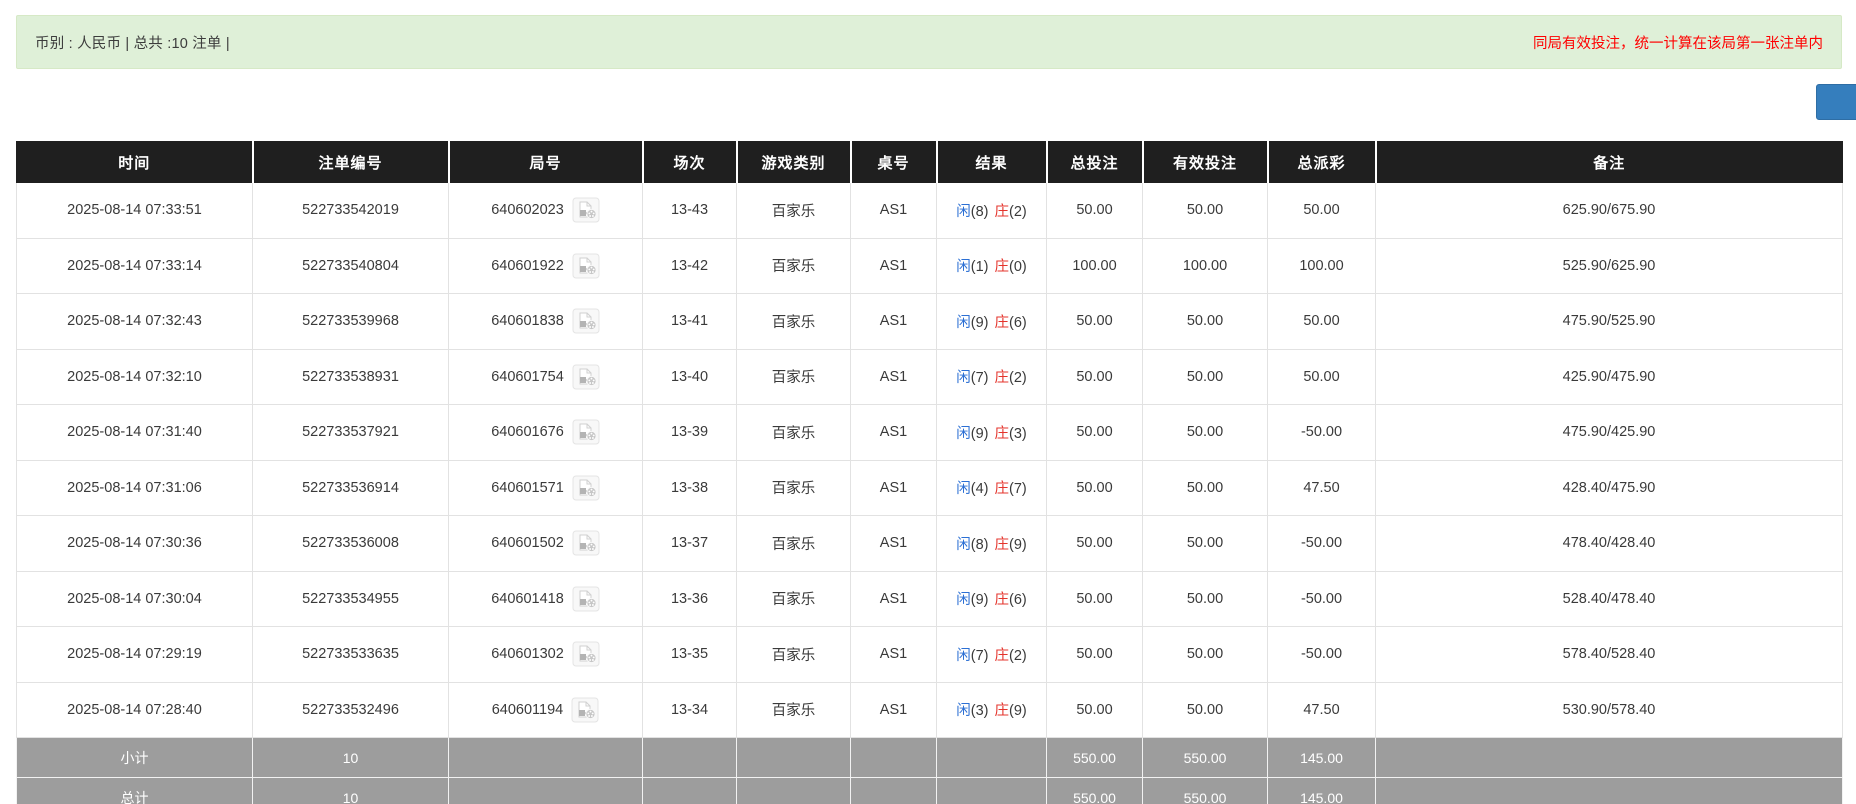 This screenshot has height=804, width=1856. What do you see at coordinates (1094, 790) in the screenshot?
I see `footer-stake: 550.00` at bounding box center [1094, 790].